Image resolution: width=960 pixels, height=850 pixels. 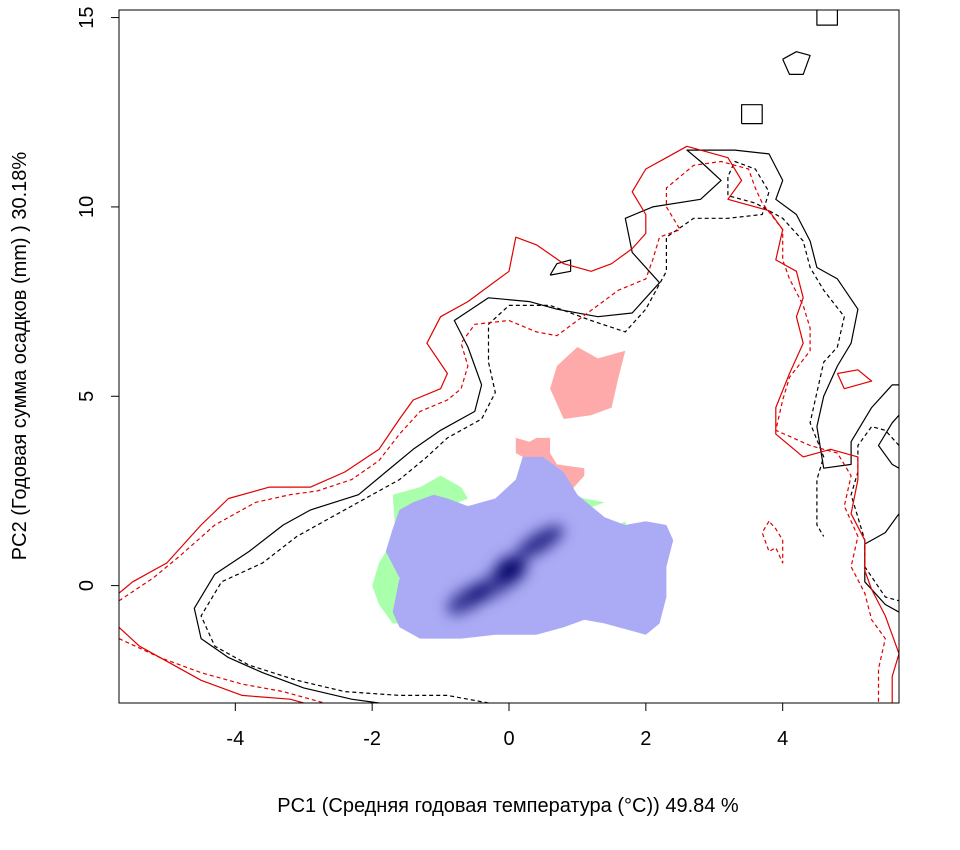 What do you see at coordinates (98, 298) in the screenshot?
I see `y-axis: 0 5 10 15` at bounding box center [98, 298].